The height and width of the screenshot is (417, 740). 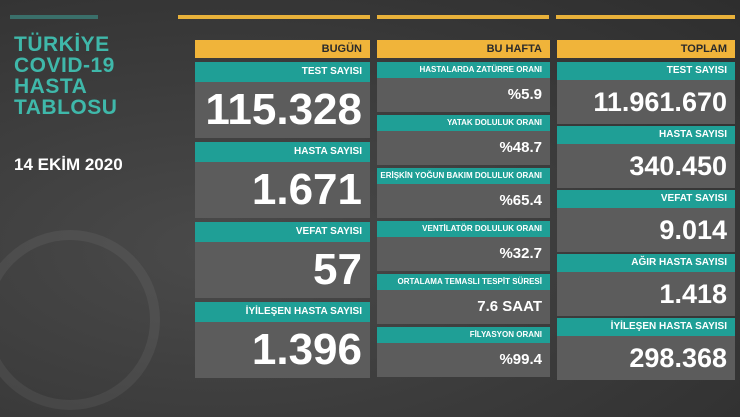 I want to click on column-header: TOPLAM, so click(x=646, y=49).